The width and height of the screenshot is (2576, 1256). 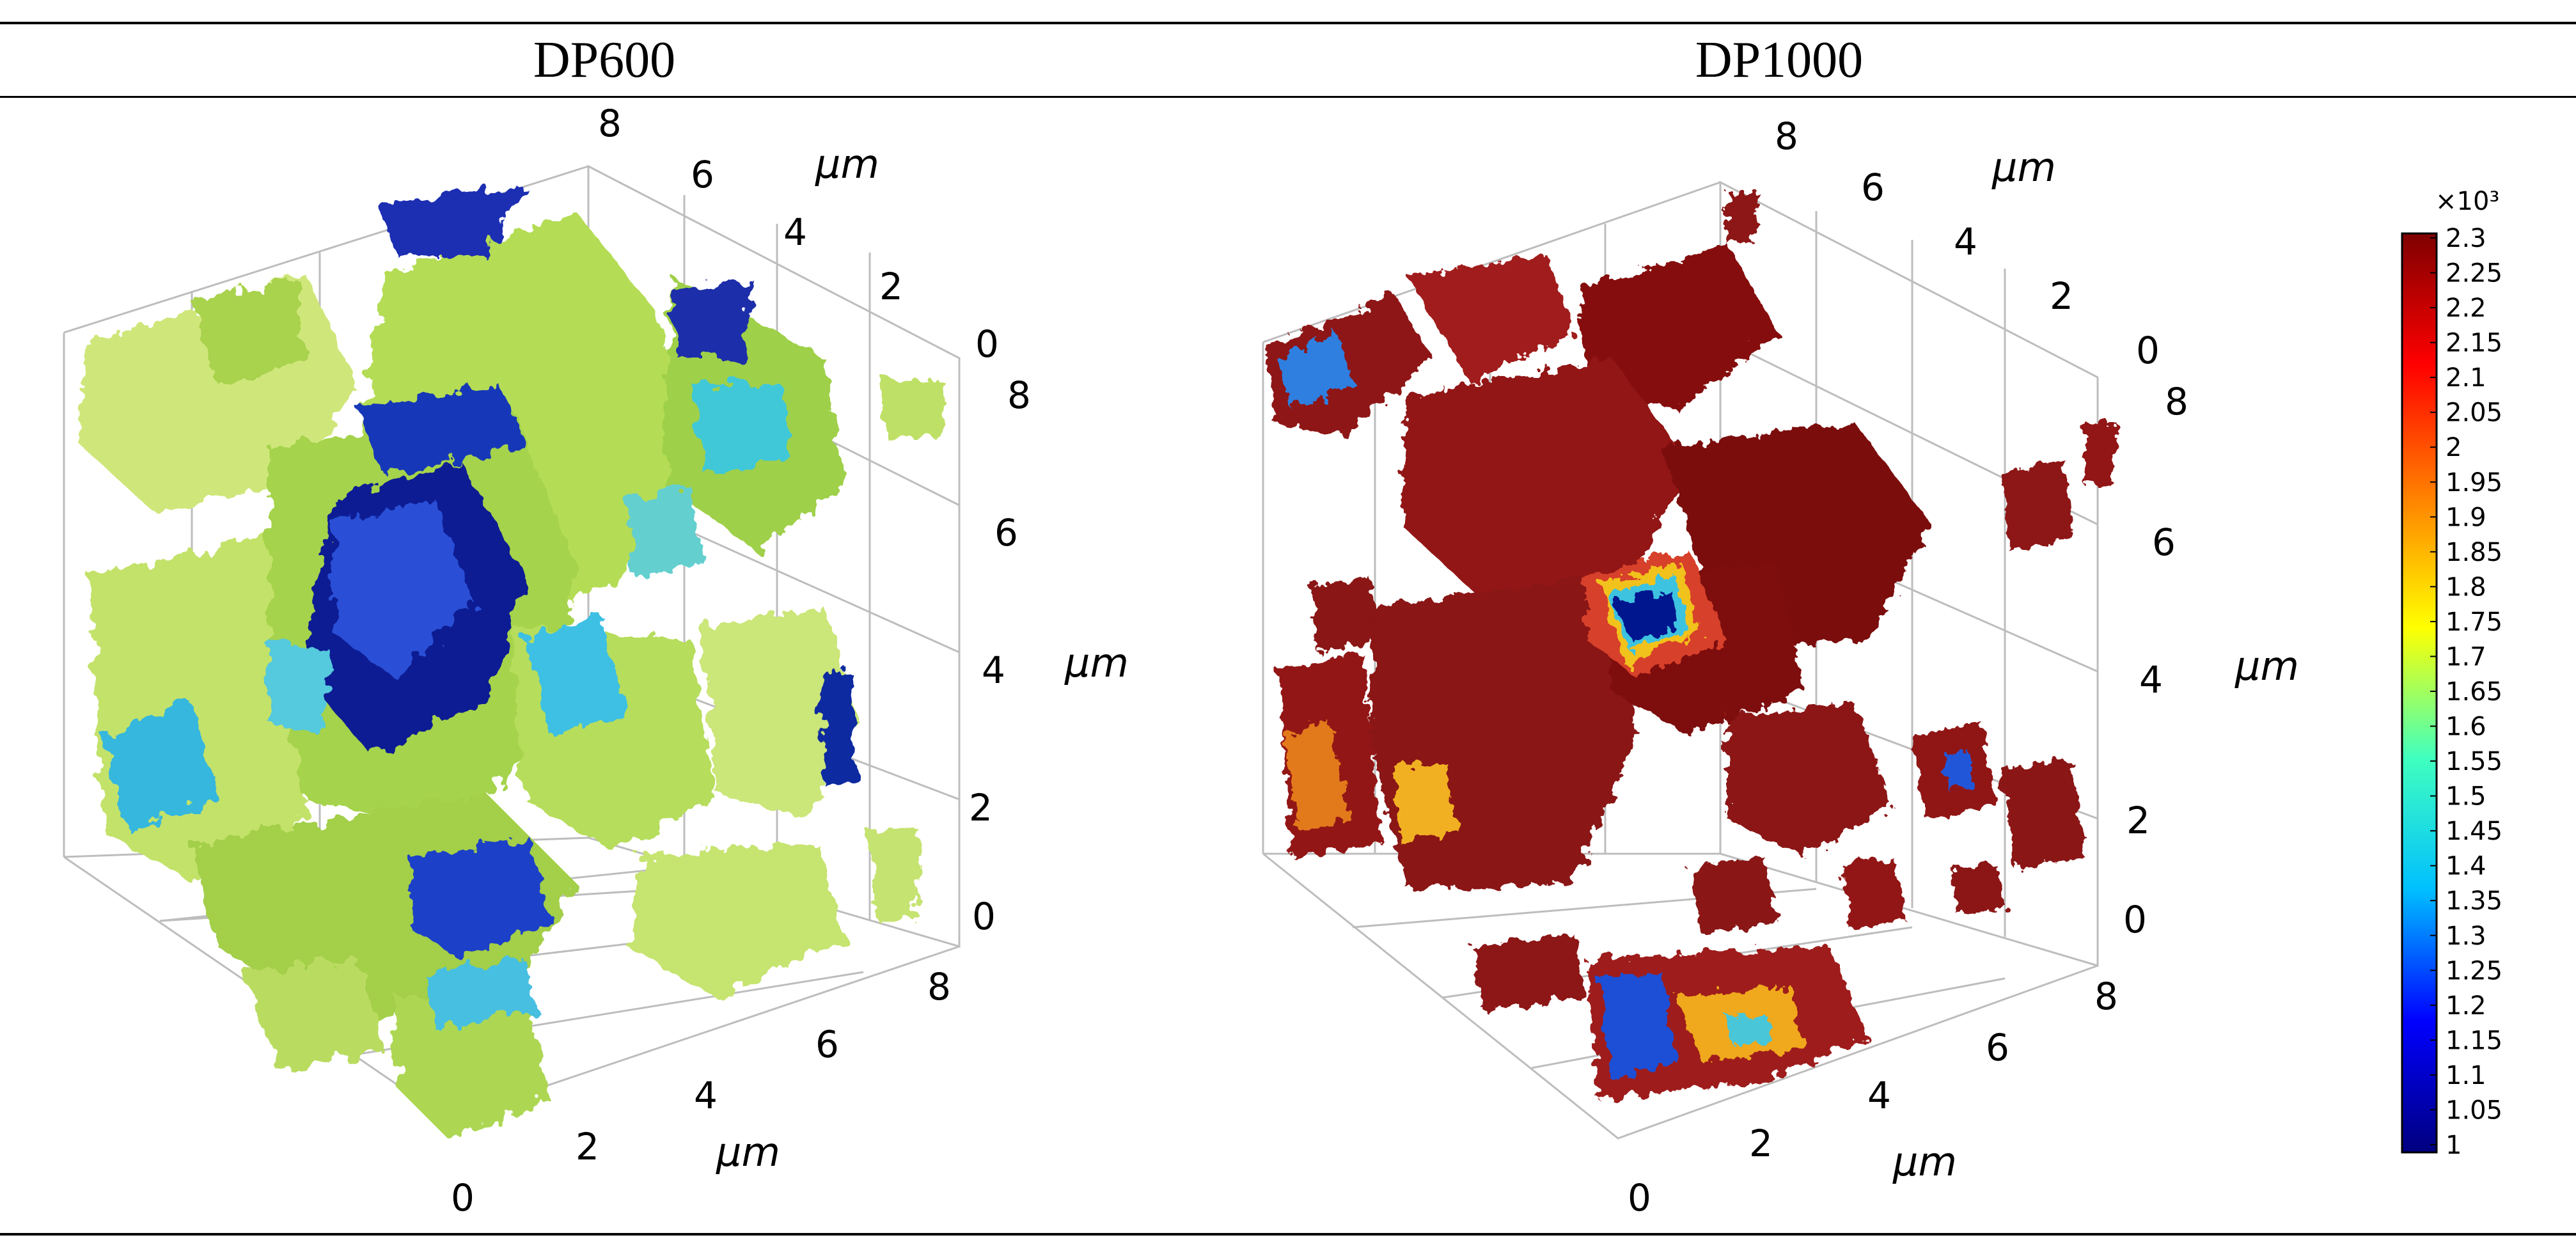 What do you see at coordinates (2466, 308) in the screenshot?
I see `colorbar-tick-label: 2.2` at bounding box center [2466, 308].